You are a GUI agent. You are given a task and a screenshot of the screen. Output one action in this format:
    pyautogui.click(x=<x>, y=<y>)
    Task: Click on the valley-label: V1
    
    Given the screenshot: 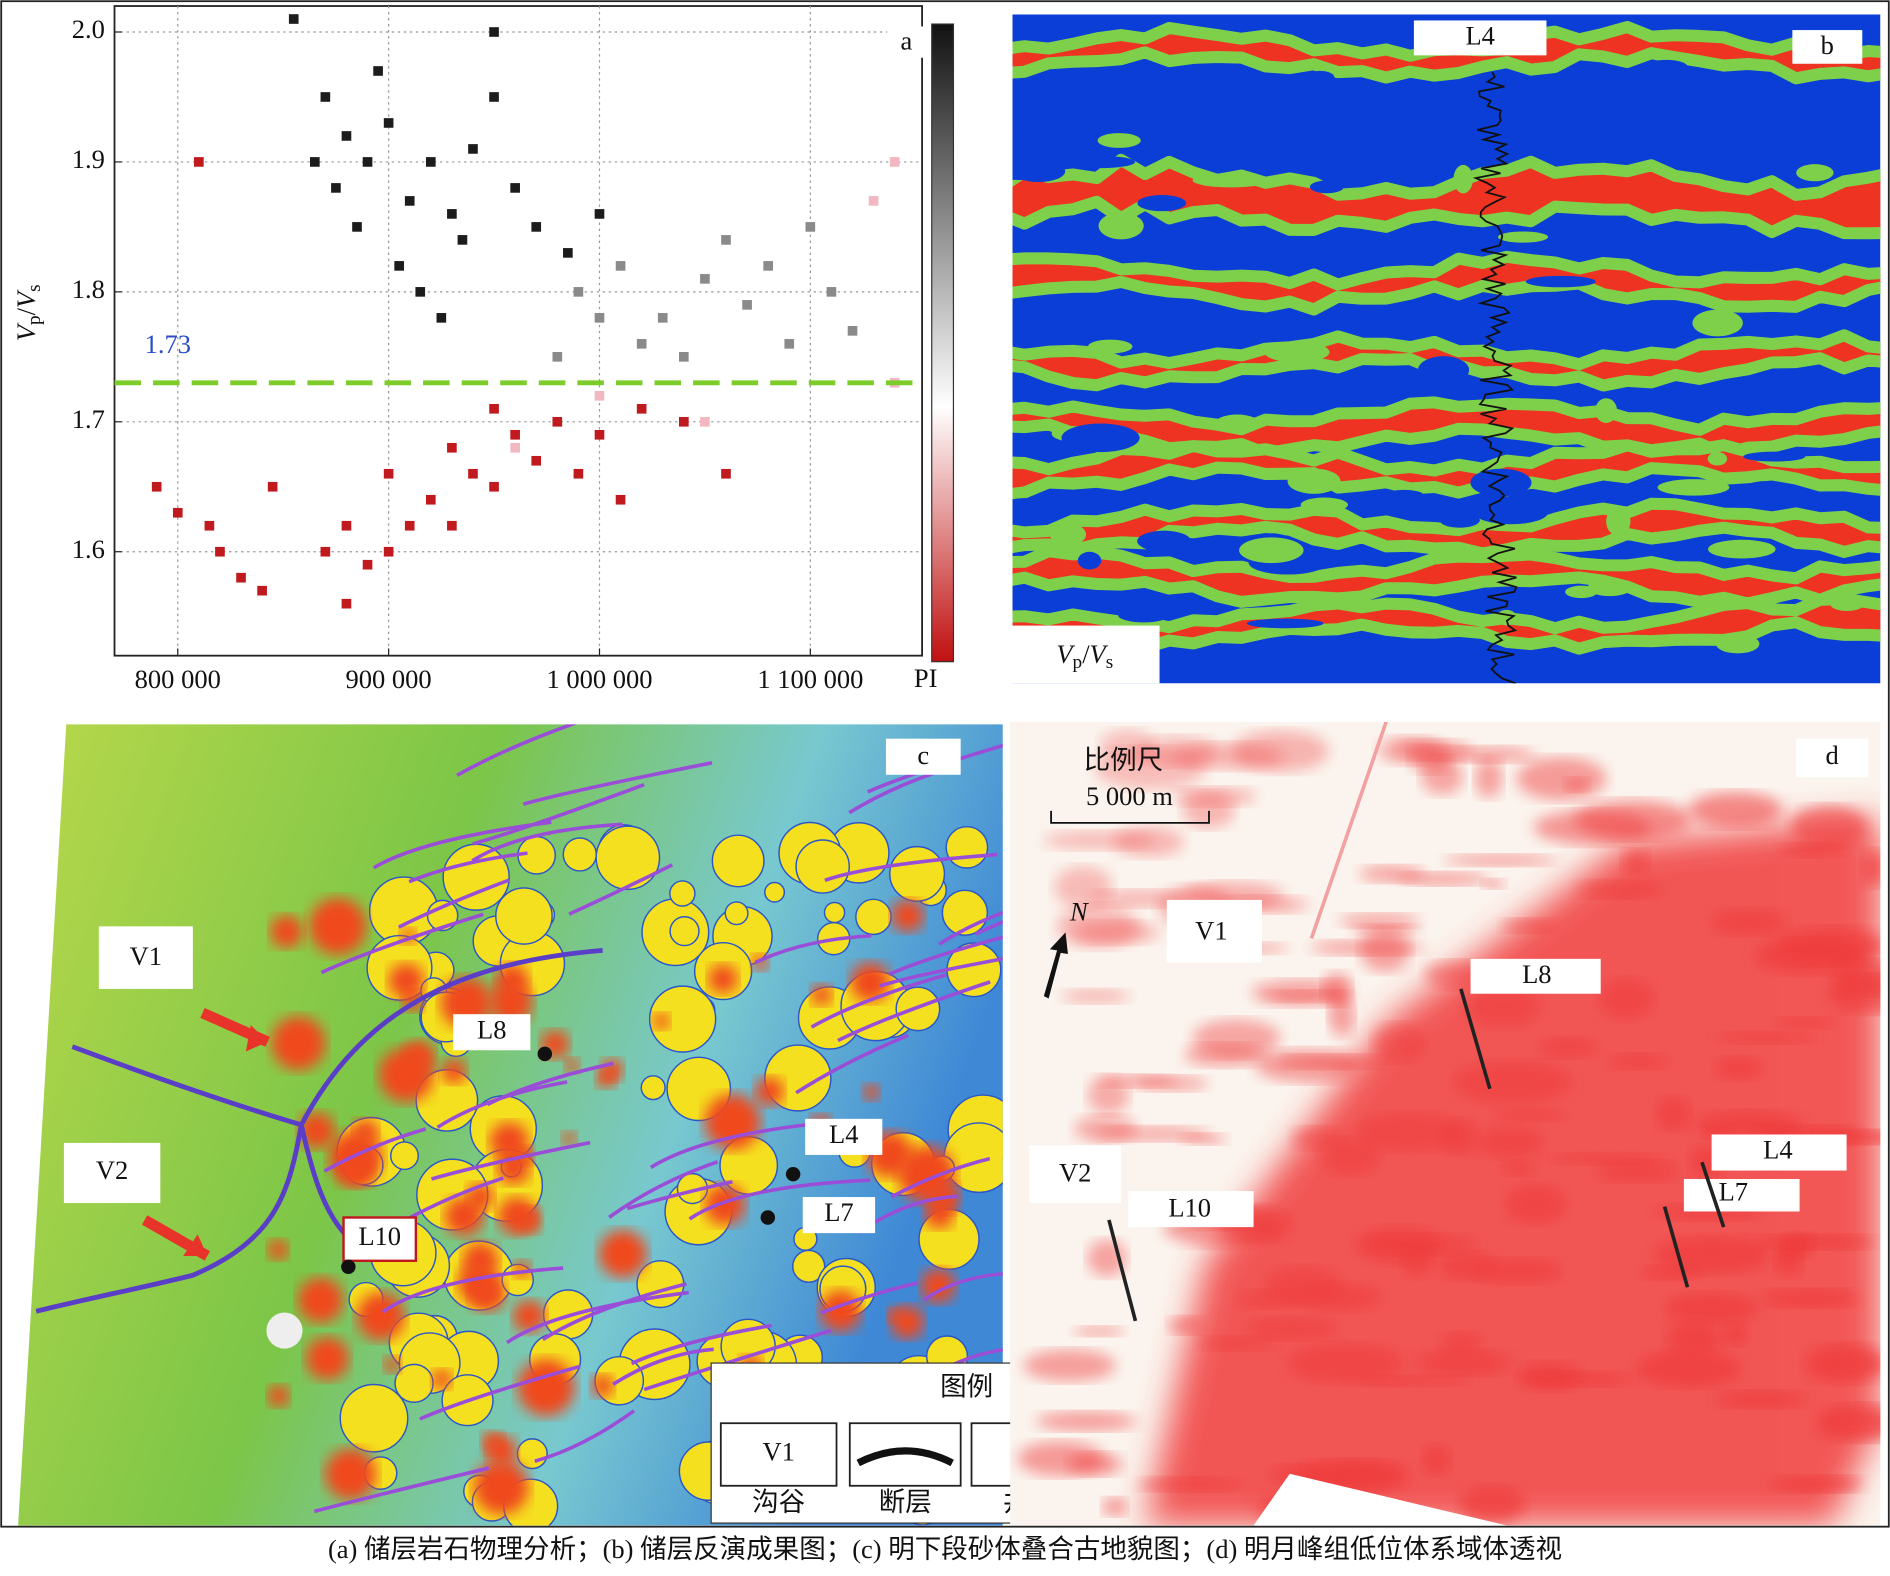 What is the action you would take?
    pyautogui.click(x=146, y=956)
    